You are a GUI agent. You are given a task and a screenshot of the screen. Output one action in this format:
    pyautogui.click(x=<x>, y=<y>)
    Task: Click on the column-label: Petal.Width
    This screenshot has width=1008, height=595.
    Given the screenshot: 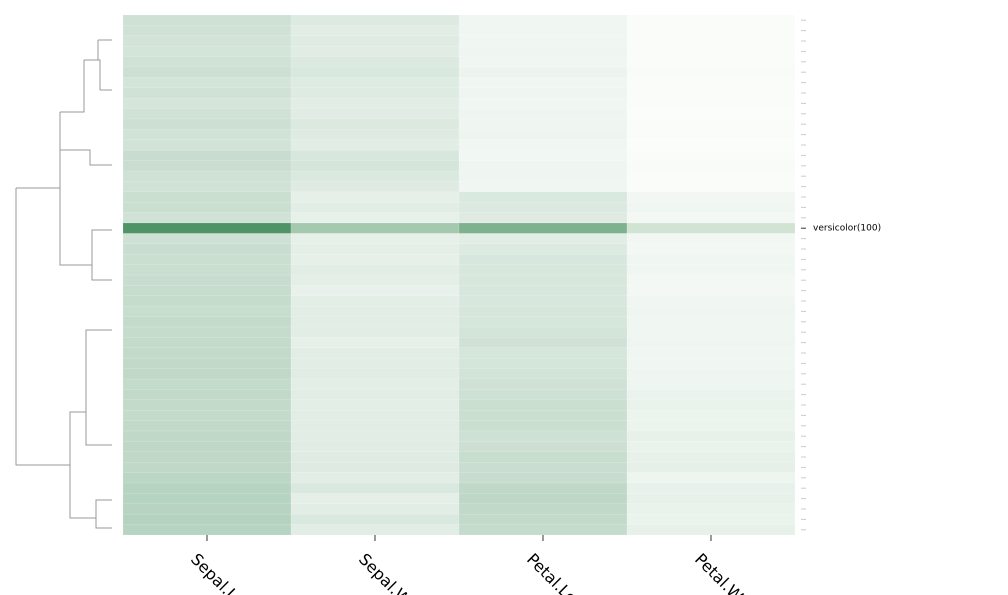 What is the action you would take?
    pyautogui.click(x=730, y=572)
    